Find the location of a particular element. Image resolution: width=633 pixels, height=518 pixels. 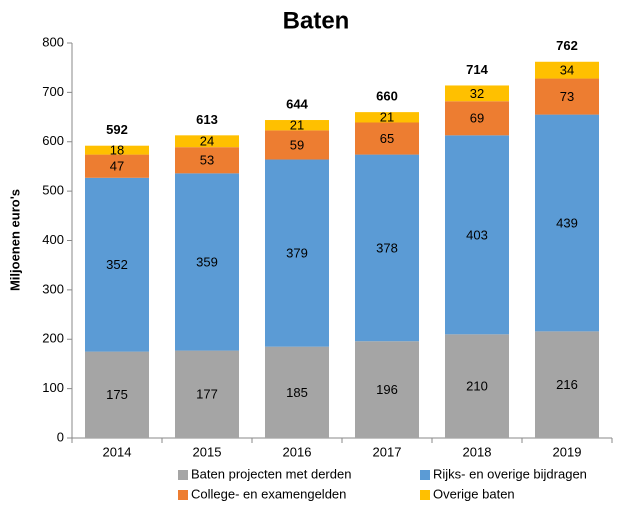

y-tick-label: 100 is located at coordinates (53, 387).